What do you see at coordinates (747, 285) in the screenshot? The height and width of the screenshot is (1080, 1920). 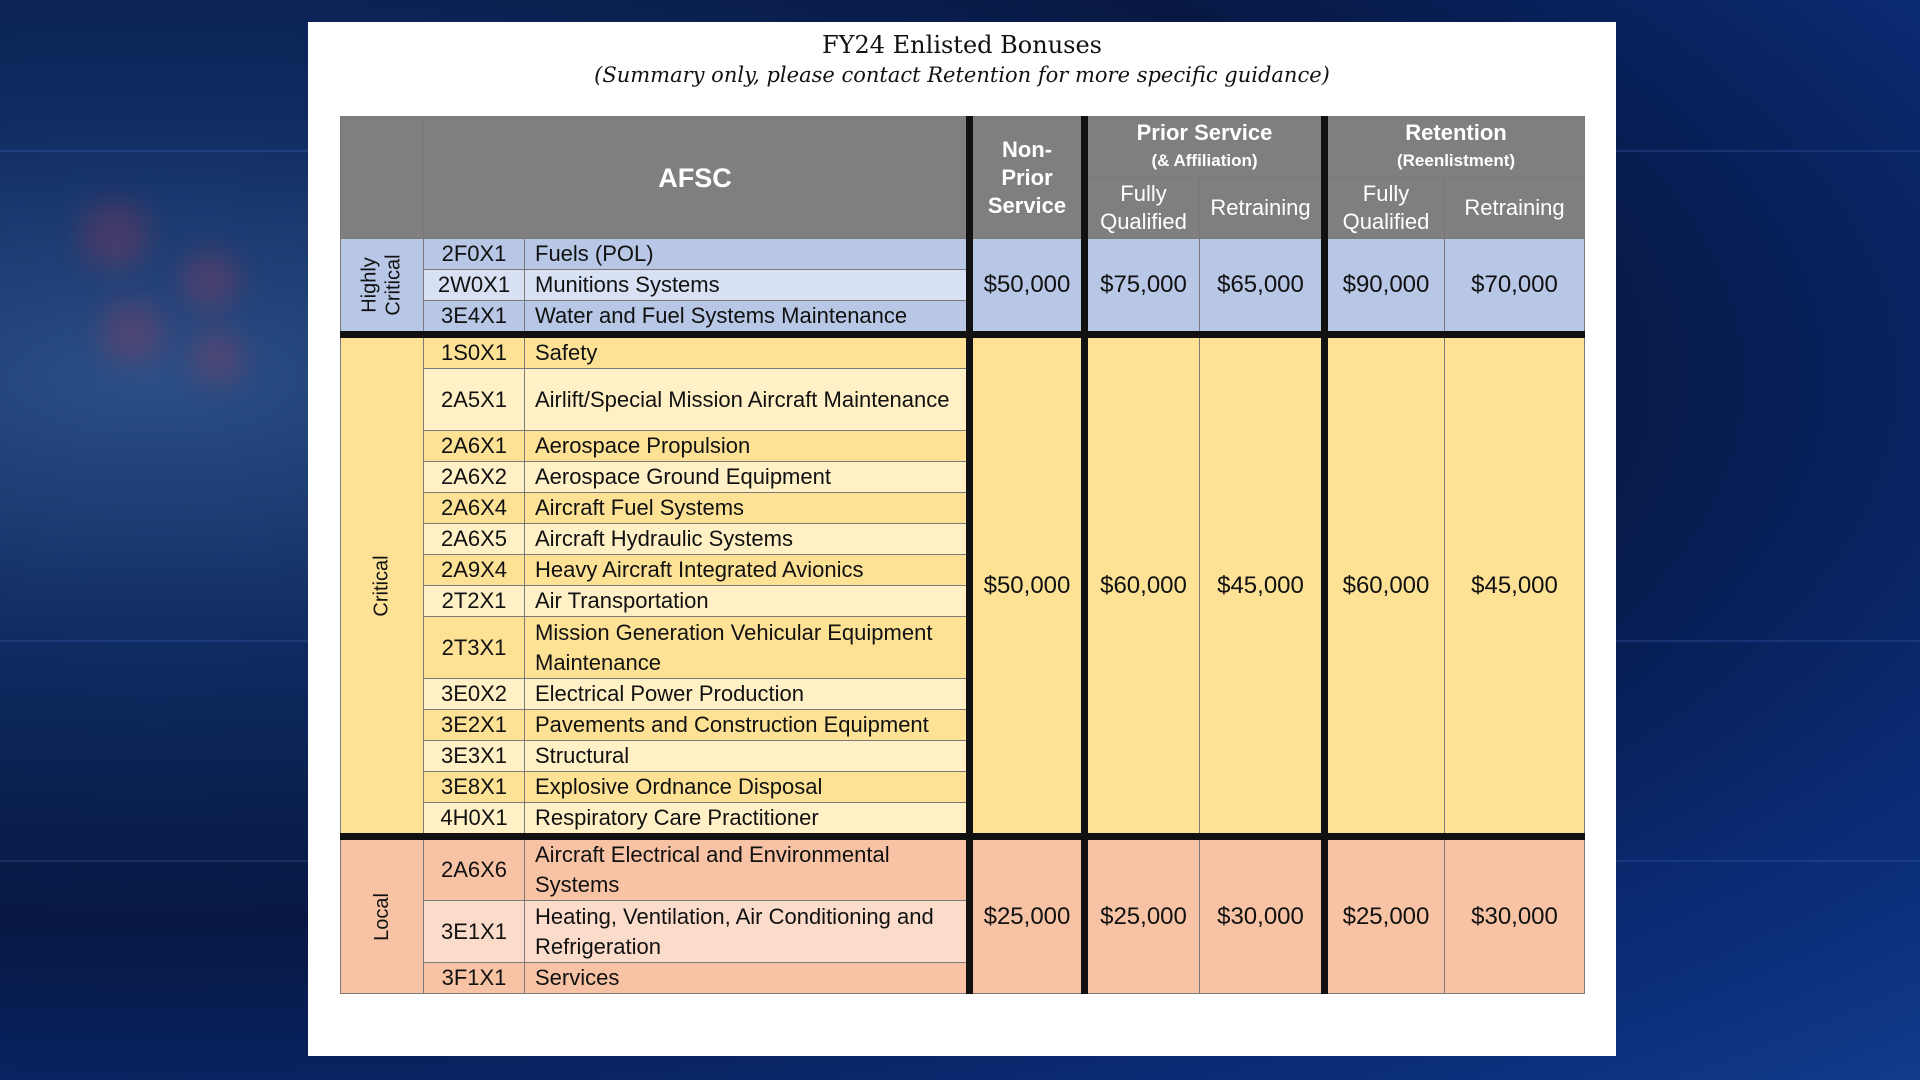 I see `afsc-name: Munitions Systems` at bounding box center [747, 285].